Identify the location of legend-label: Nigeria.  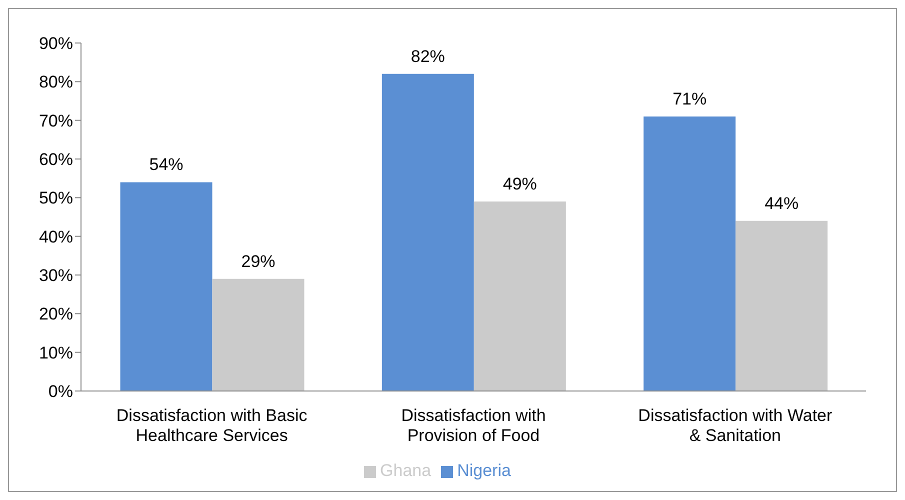
(484, 470).